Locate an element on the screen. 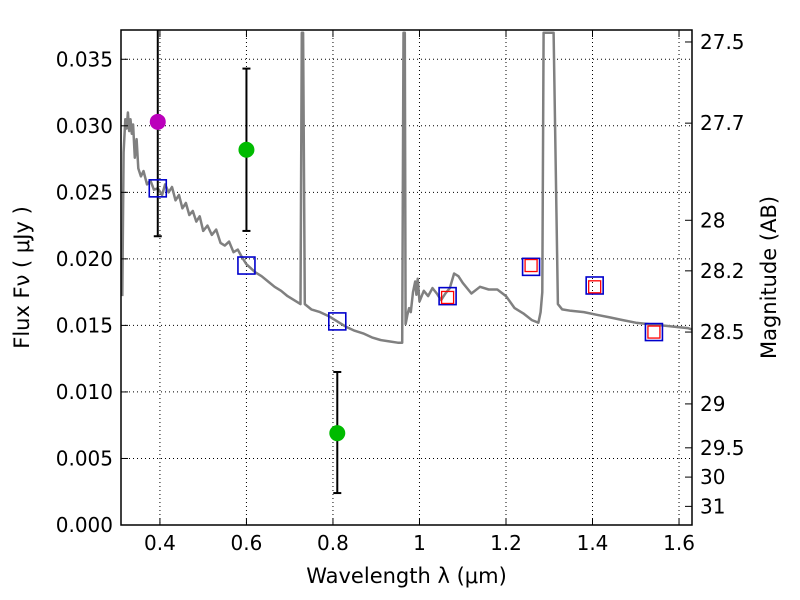  y-tick-label: 0.015 is located at coordinates (84, 325).